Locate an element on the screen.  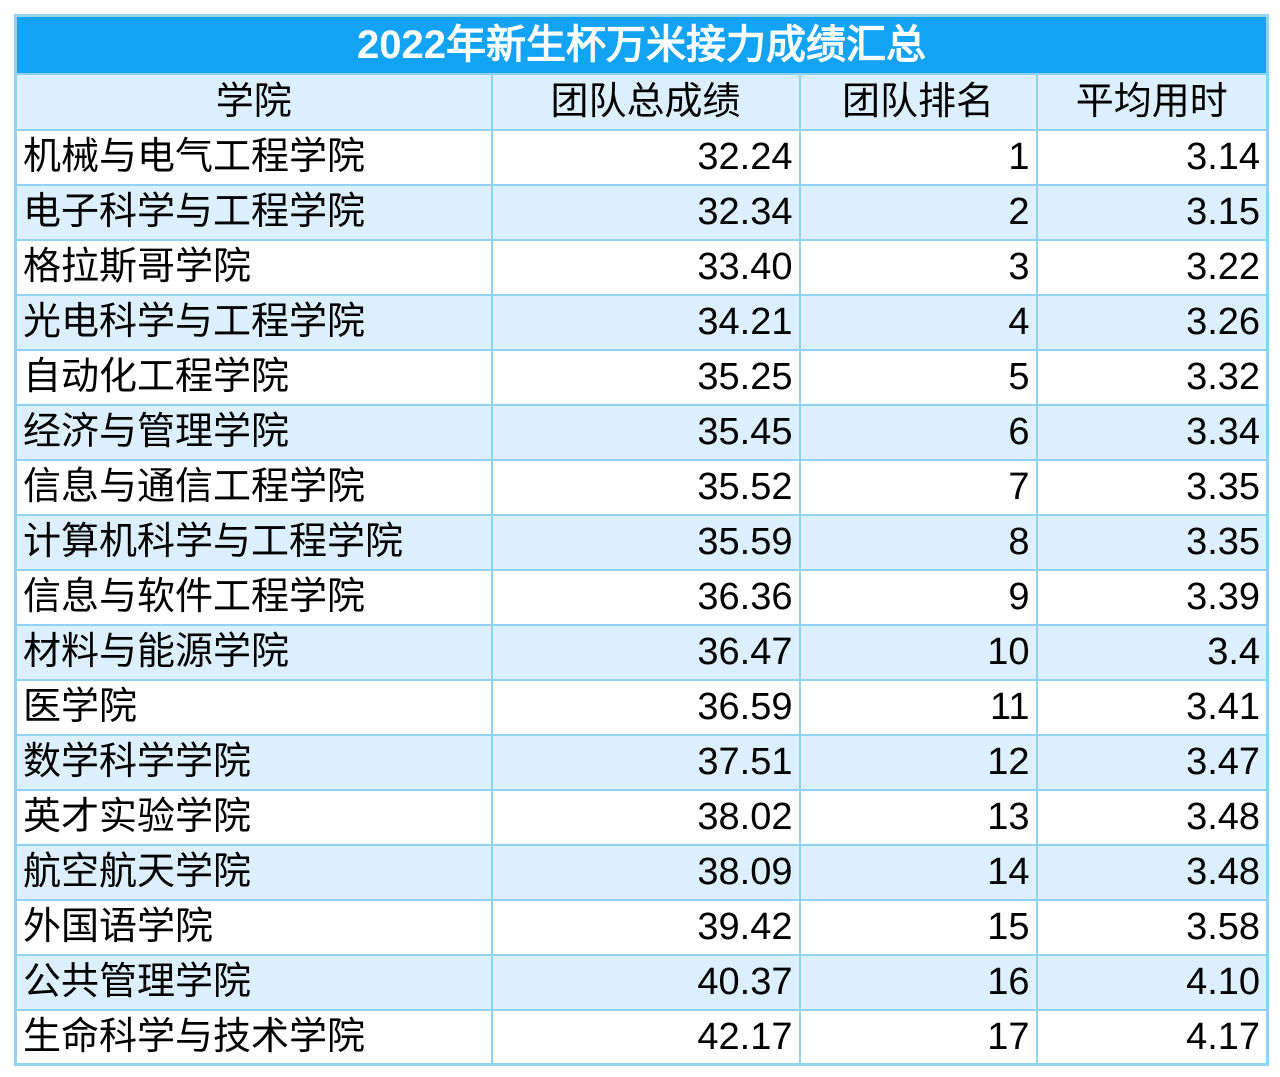
total-score-cell: 36.47 is located at coordinates (645, 652).